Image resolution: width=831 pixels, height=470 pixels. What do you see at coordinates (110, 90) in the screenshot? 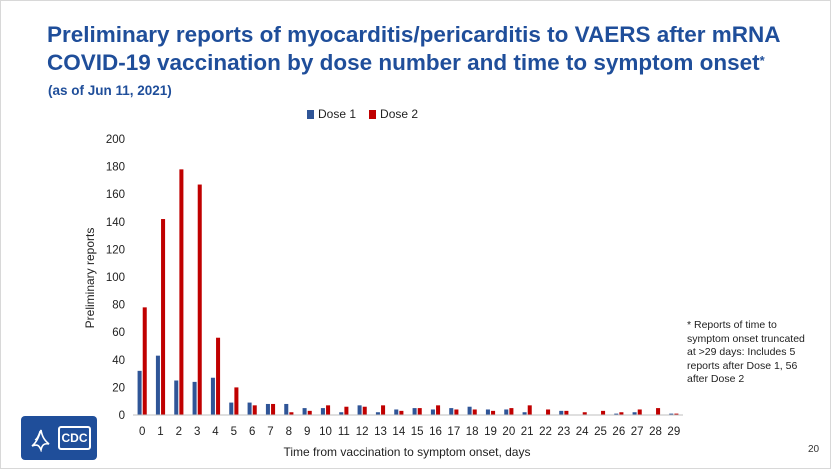
I see `as-of-date: (as of Jun 11, 2021)` at bounding box center [110, 90].